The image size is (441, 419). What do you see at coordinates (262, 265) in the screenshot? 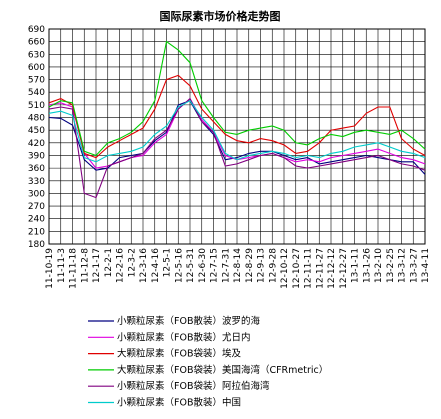
I see `x-tick-label: 12-9-13` at bounding box center [262, 265].